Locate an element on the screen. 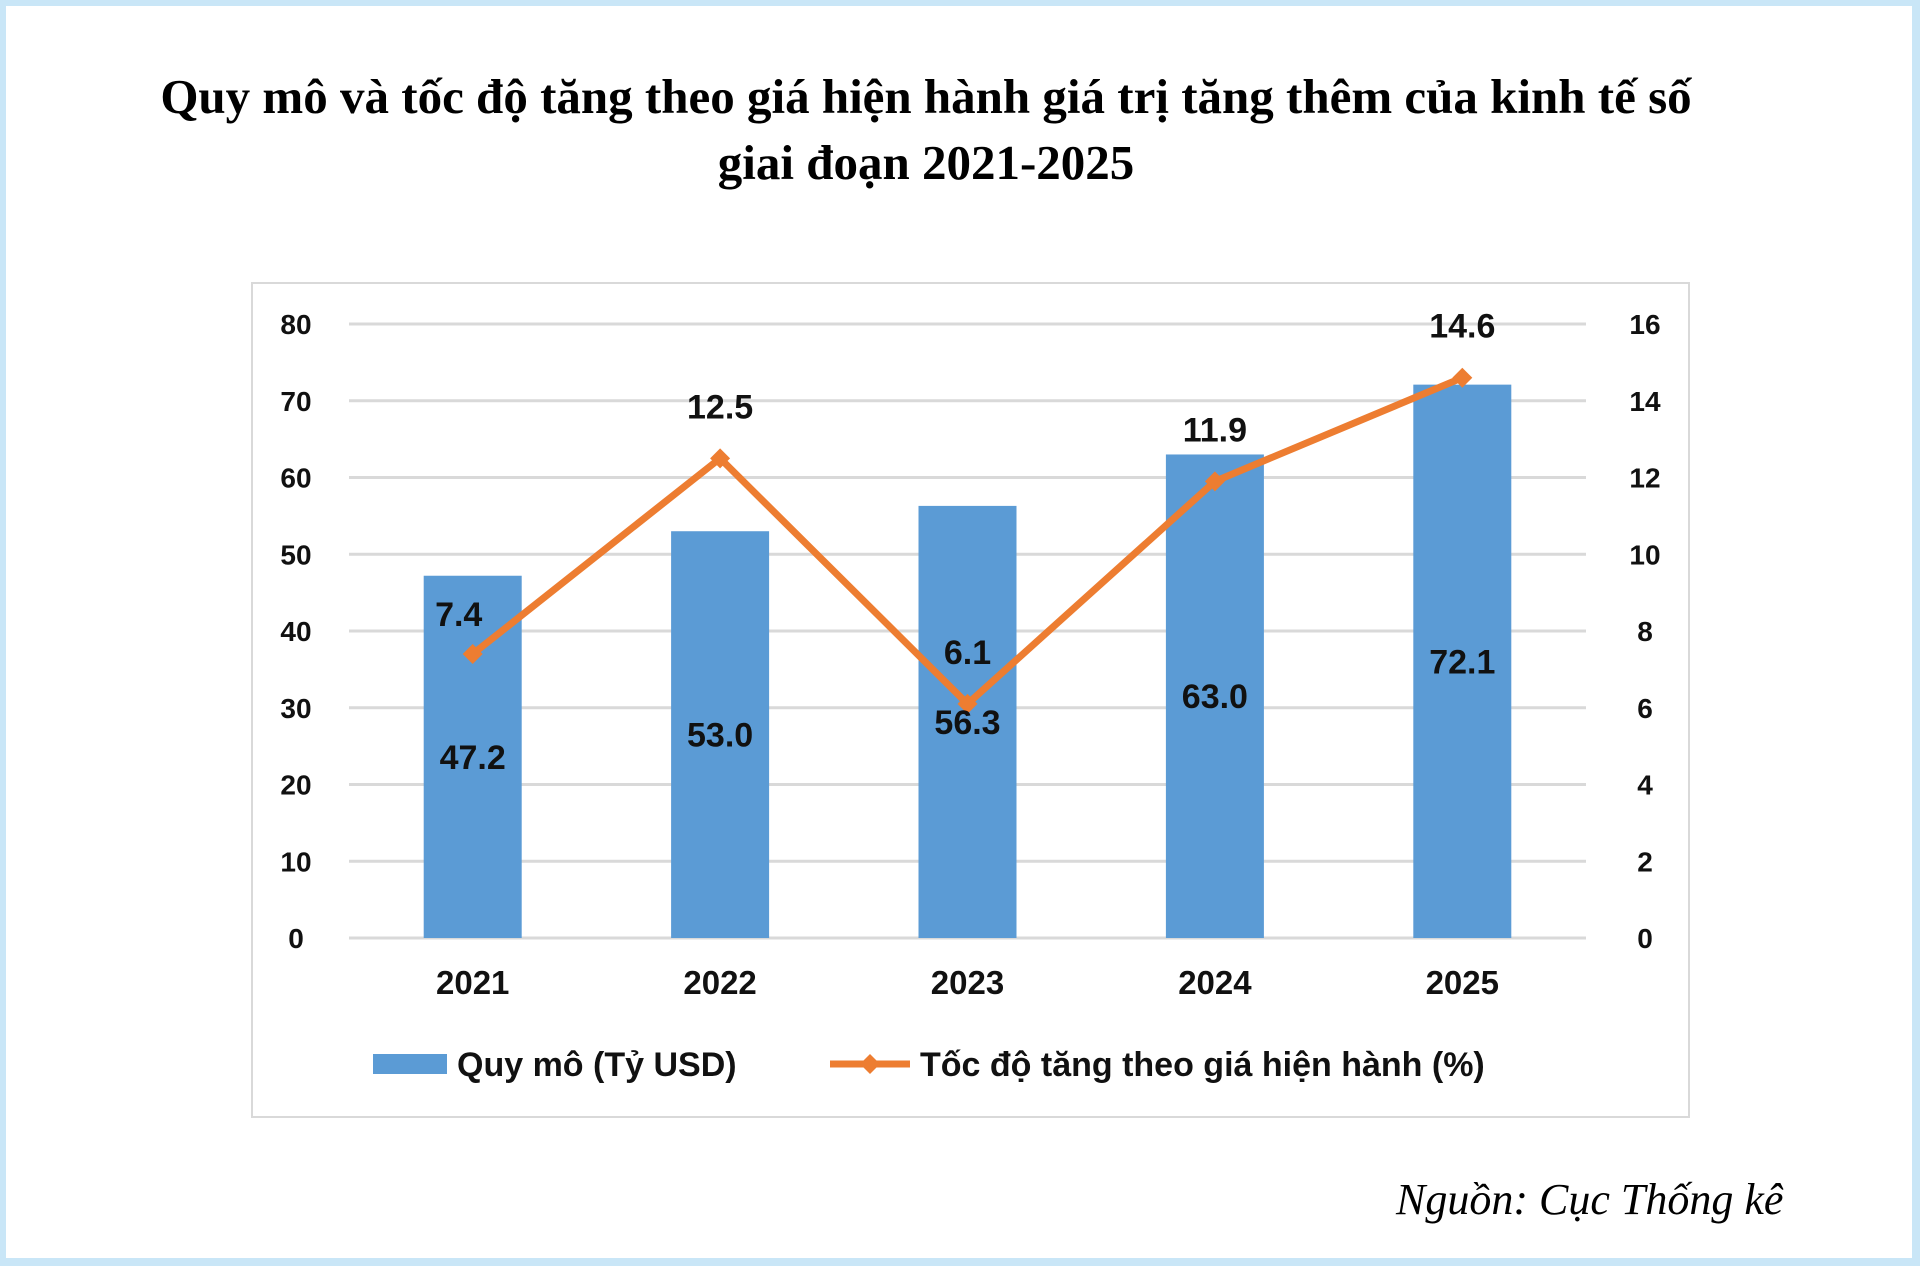  bar-data-label: 47.2 is located at coordinates (473, 758).